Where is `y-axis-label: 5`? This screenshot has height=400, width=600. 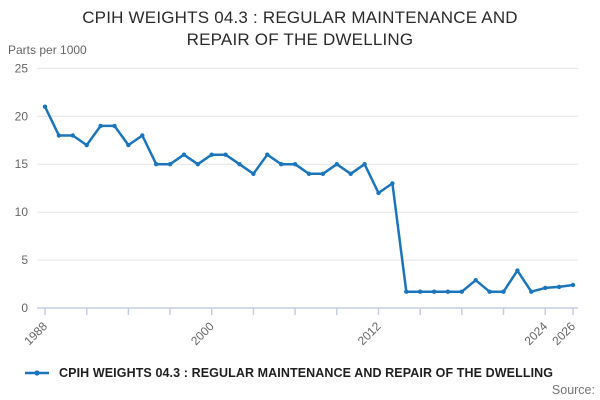
y-axis-label: 5 is located at coordinates (24, 260).